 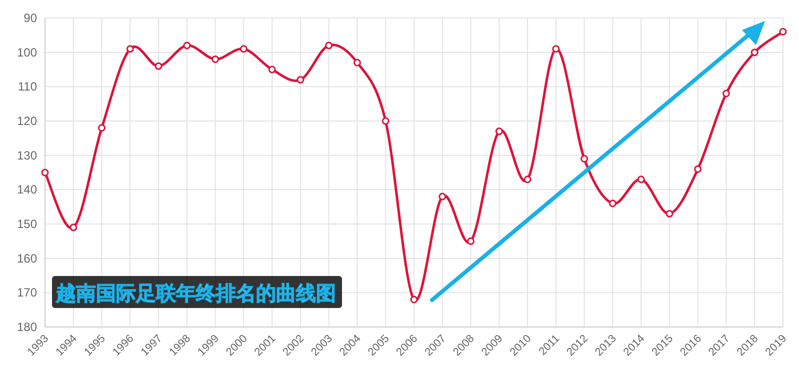 What do you see at coordinates (31, 18) in the screenshot?
I see `y-tick-label: 90` at bounding box center [31, 18].